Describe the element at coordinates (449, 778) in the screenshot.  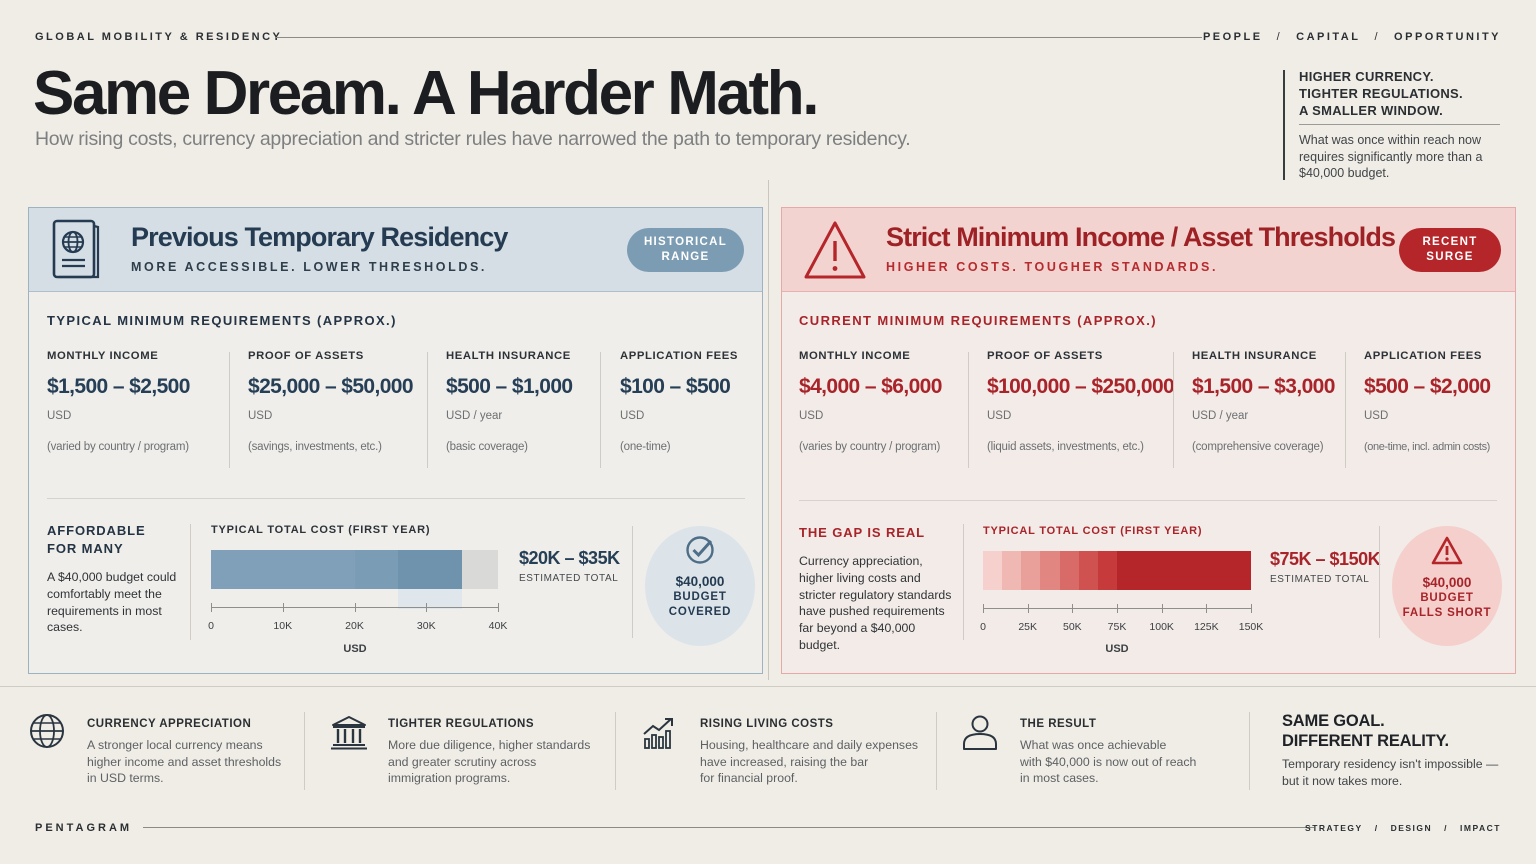
I see `feature-line: immigration programs.` at that location.